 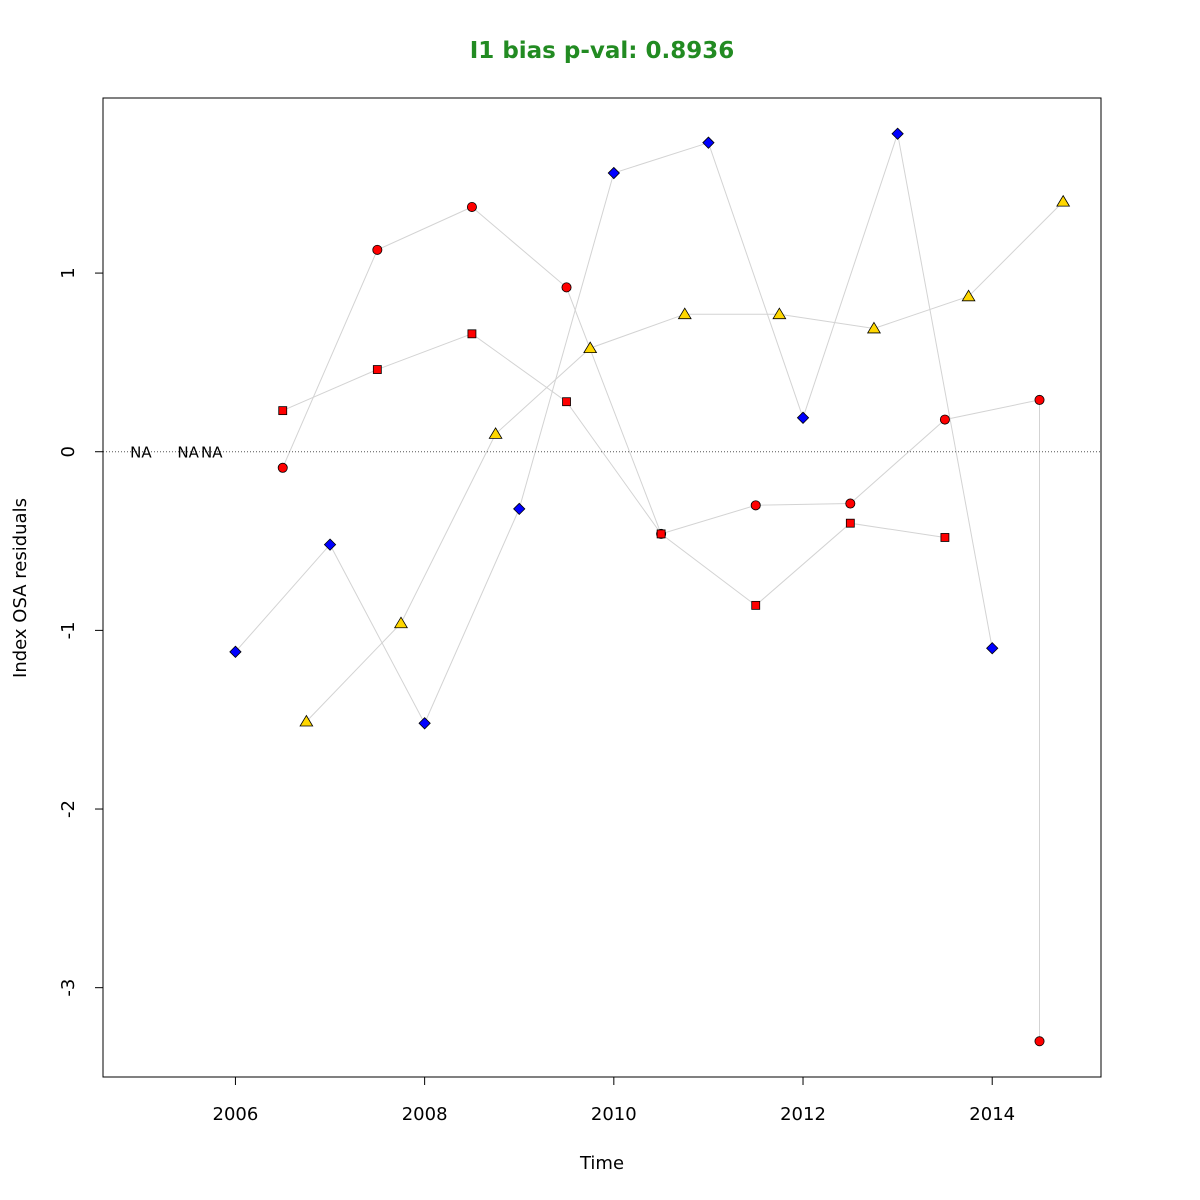 What do you see at coordinates (68, 272) in the screenshot?
I see `y-tick-label: 1` at bounding box center [68, 272].